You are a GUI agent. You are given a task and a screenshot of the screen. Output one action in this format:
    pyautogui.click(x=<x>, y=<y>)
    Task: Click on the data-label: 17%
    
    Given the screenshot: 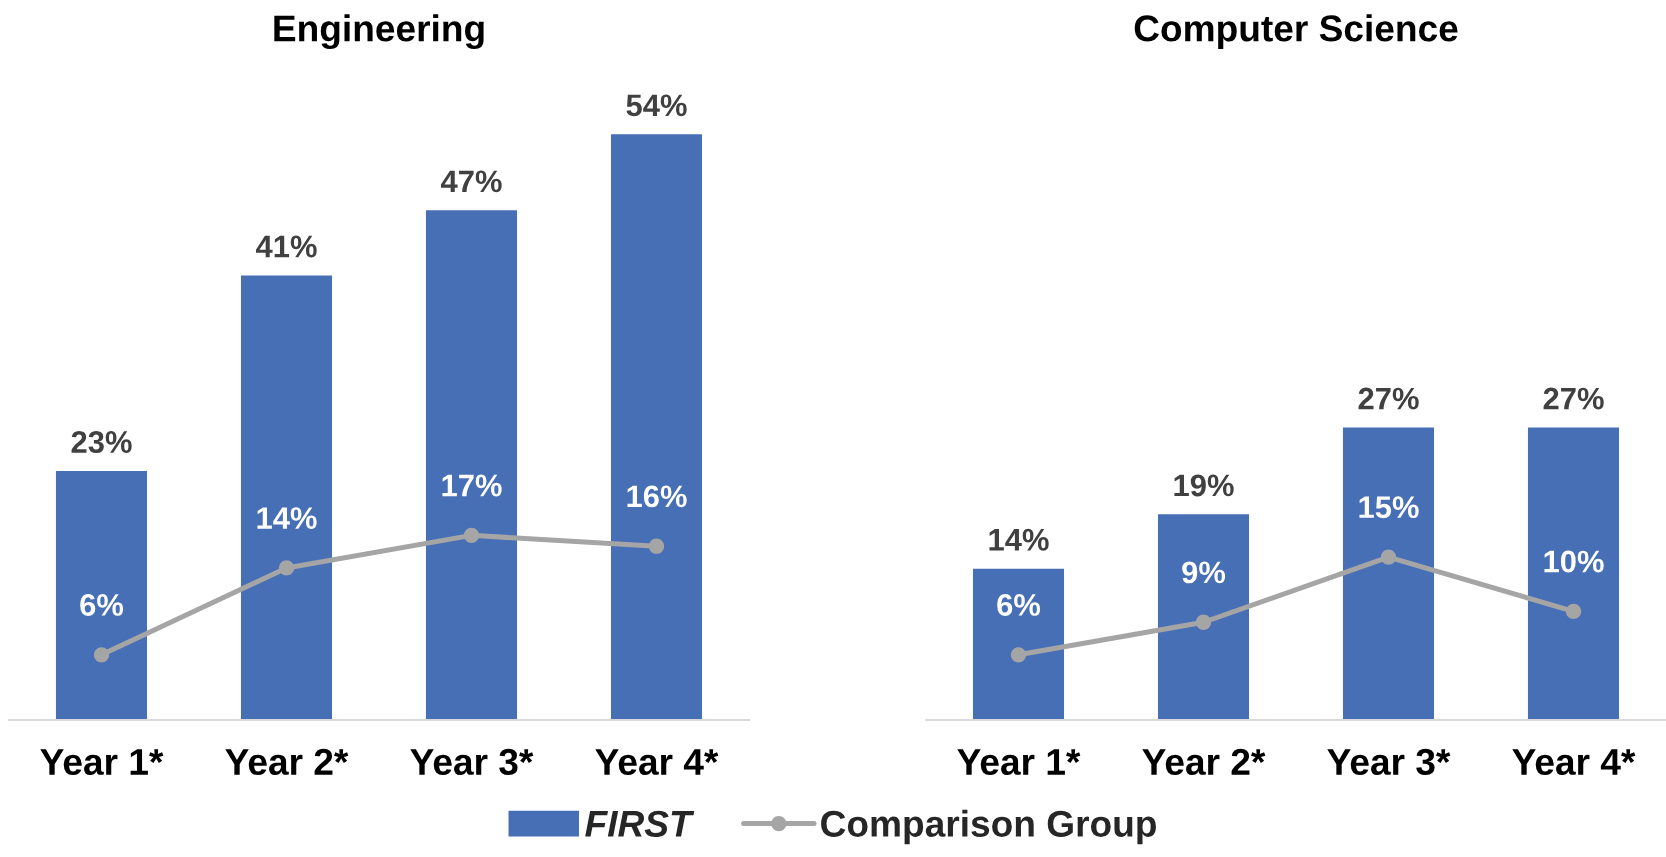 What is the action you would take?
    pyautogui.click(x=472, y=485)
    